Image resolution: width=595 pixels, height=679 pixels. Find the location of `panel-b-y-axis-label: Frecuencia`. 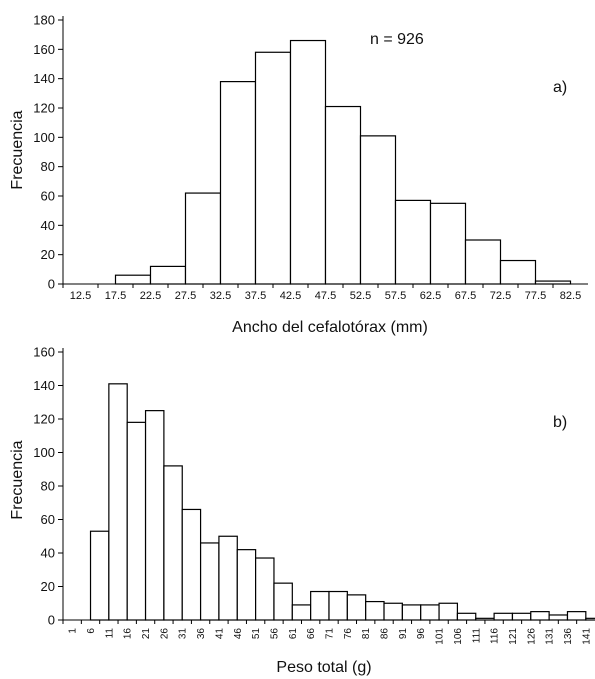

panel-b-y-axis-label: Frecuencia is located at coordinates (17, 479).